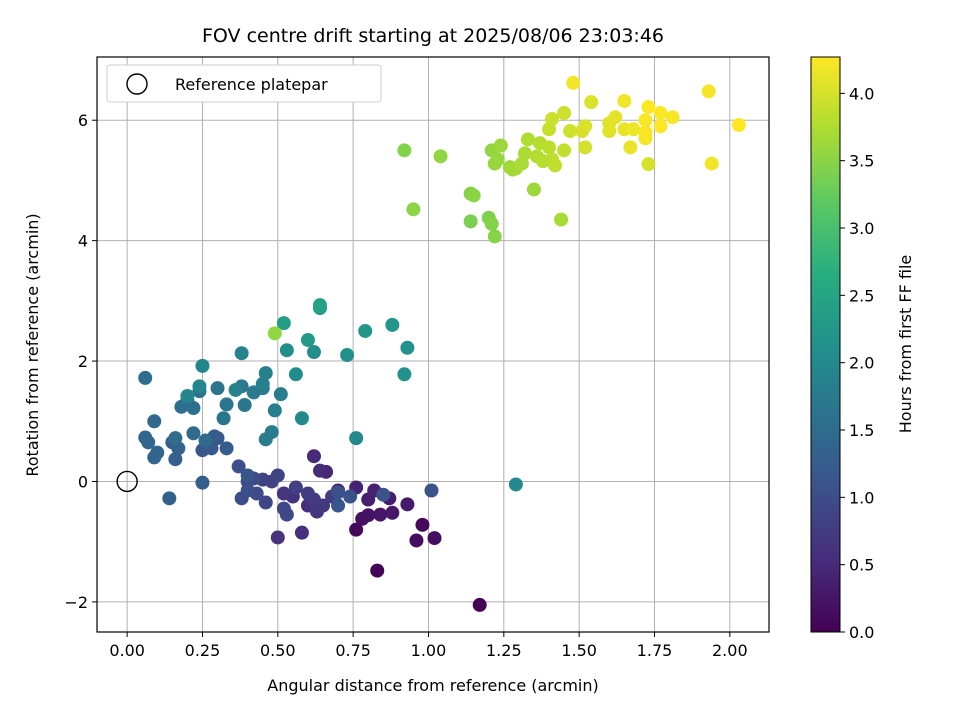 The width and height of the screenshot is (960, 720). I want to click on x-axis: 0.00 0.25 0.50 0.75 1.00 1.25 1.50 1.75 2.00, so click(428, 646).